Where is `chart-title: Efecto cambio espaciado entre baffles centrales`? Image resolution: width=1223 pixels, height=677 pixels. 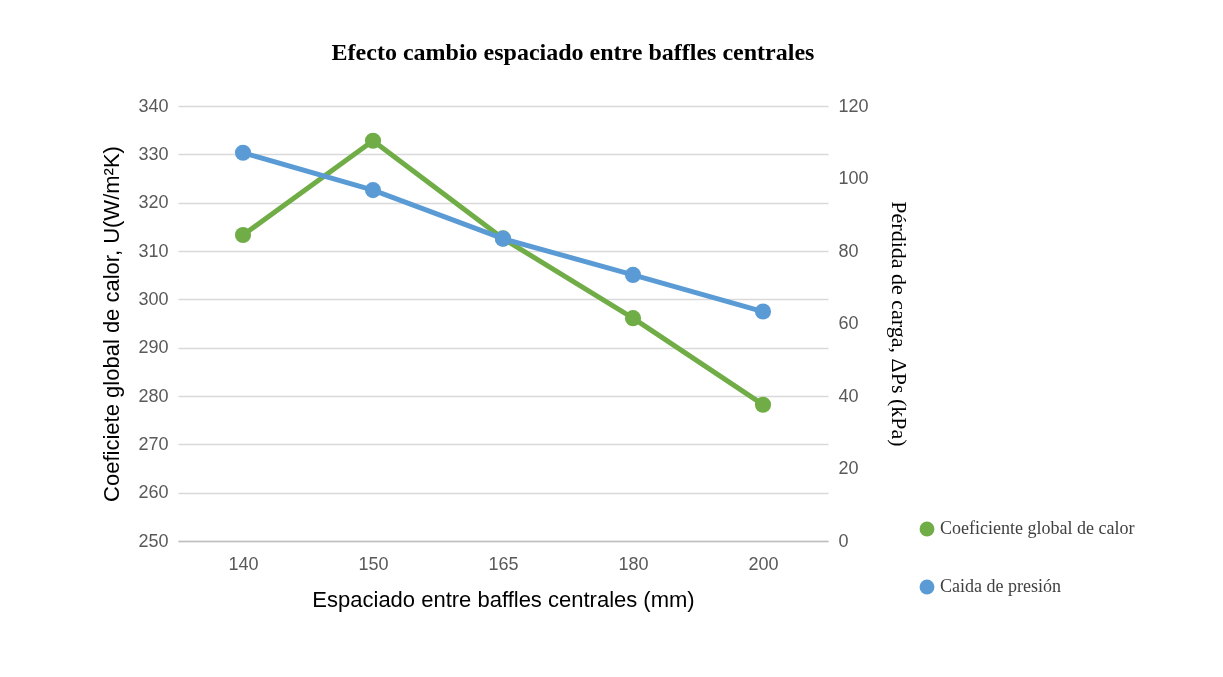
chart-title: Efecto cambio espaciado entre baffles centrales is located at coordinates (573, 52).